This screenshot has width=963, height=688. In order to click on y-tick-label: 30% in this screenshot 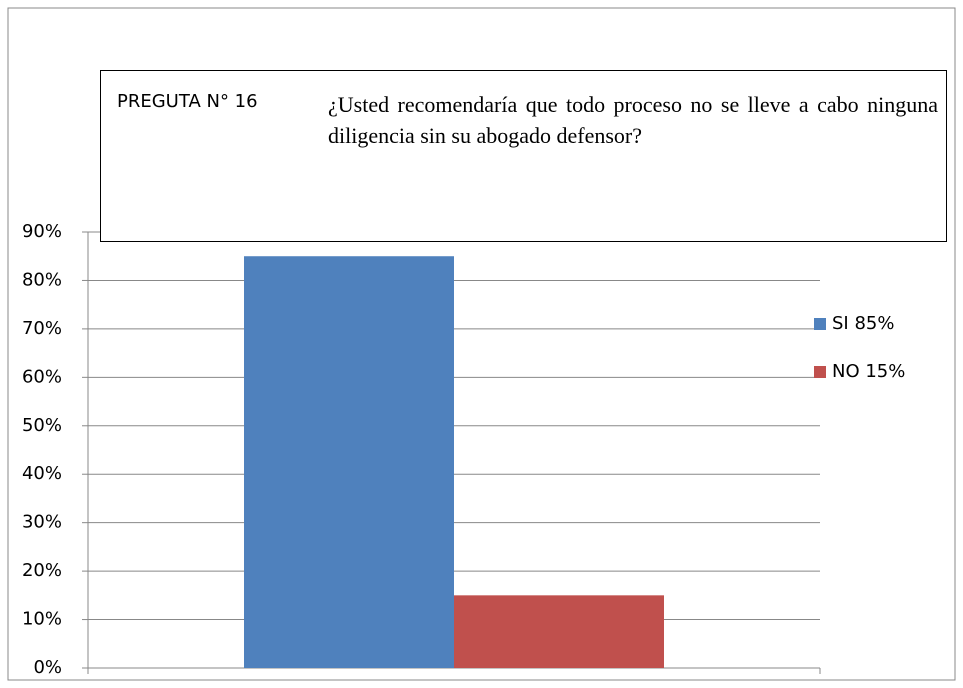, I will do `click(42, 522)`.